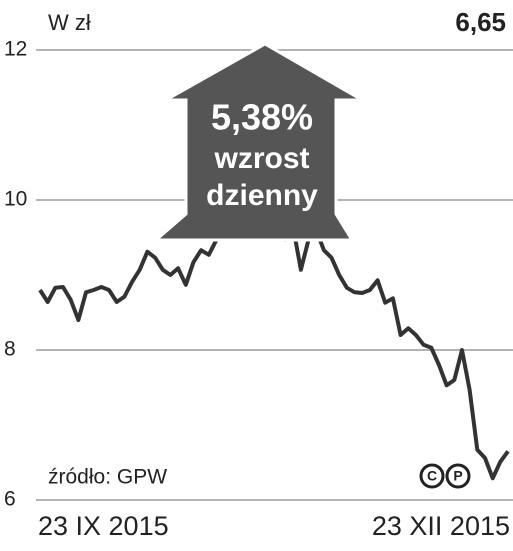 The height and width of the screenshot is (551, 513). I want to click on rights-letter: P, so click(457, 476).